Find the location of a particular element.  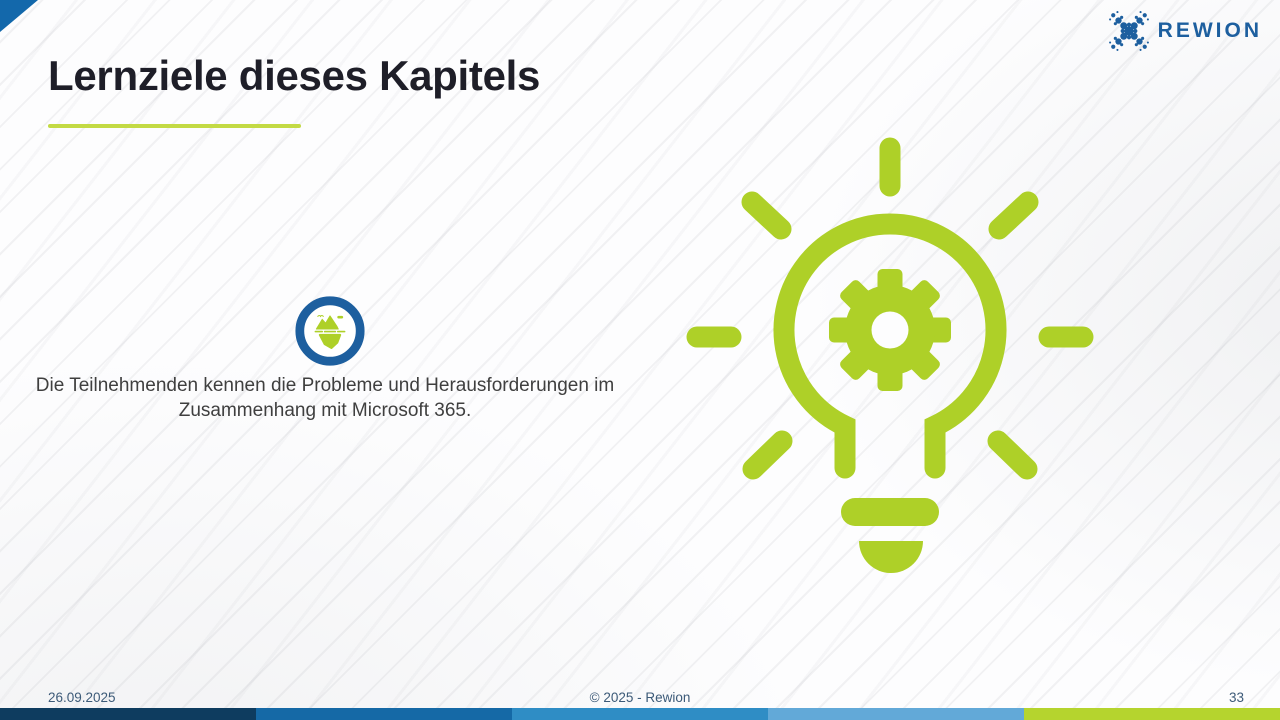

title-underline is located at coordinates (174, 126).